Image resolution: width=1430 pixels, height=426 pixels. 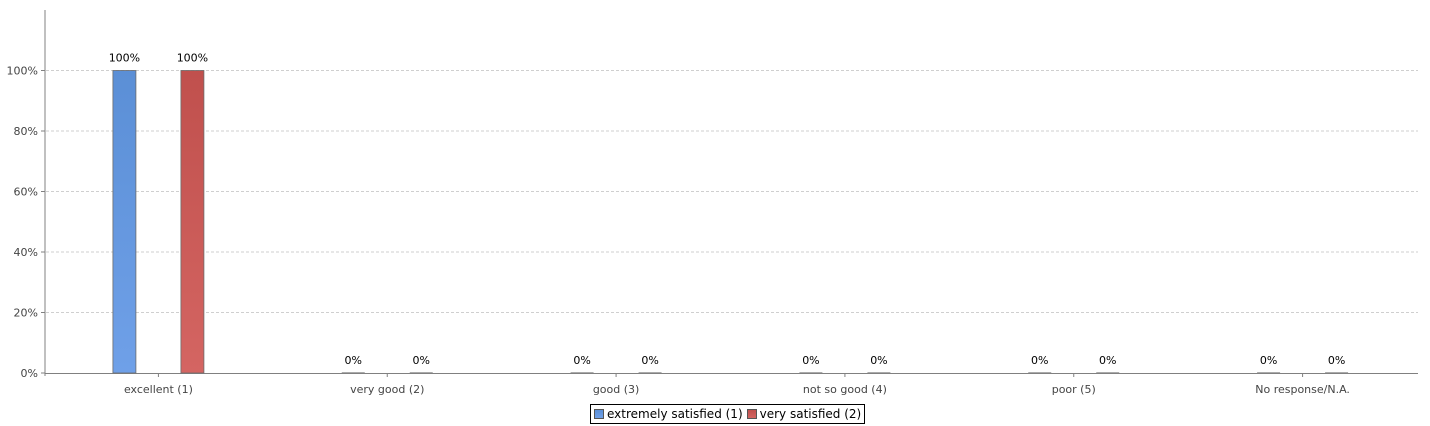 I want to click on legend-item-series-2: very satisfied (2), so click(x=804, y=414).